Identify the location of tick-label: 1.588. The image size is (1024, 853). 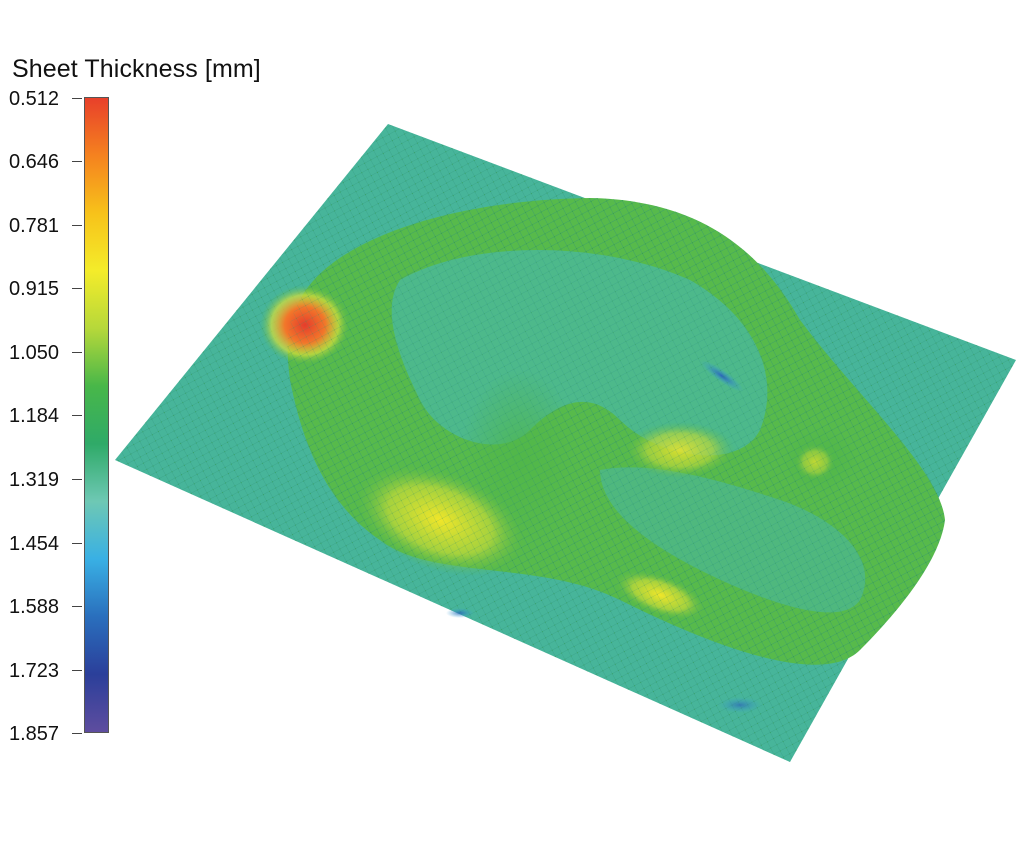
(34, 607).